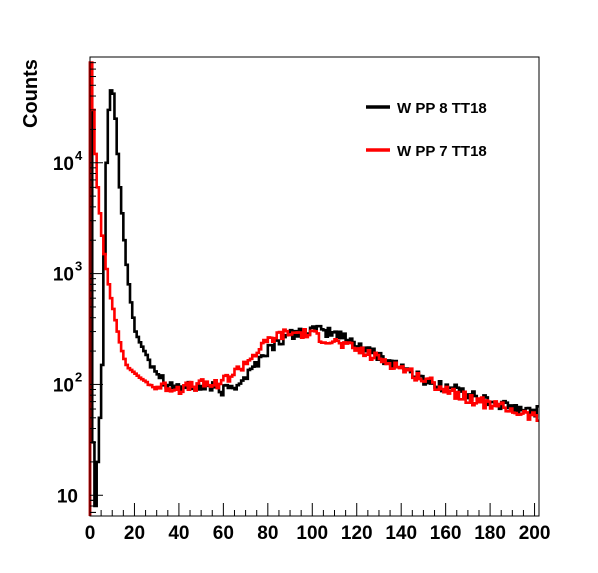 The height and width of the screenshot is (573, 598). Describe the element at coordinates (401, 533) in the screenshot. I see `x-tick-label: 140` at that location.